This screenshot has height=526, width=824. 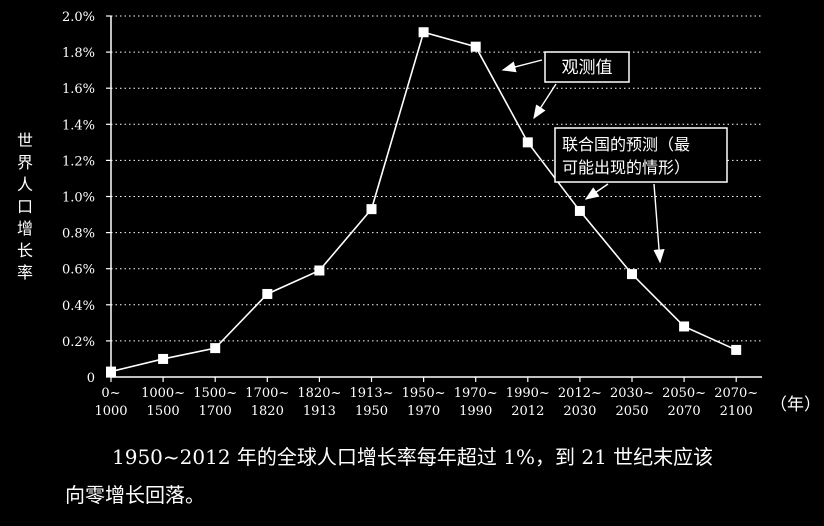 What do you see at coordinates (78, 125) in the screenshot?
I see `y-tick-label: 1.4%` at bounding box center [78, 125].